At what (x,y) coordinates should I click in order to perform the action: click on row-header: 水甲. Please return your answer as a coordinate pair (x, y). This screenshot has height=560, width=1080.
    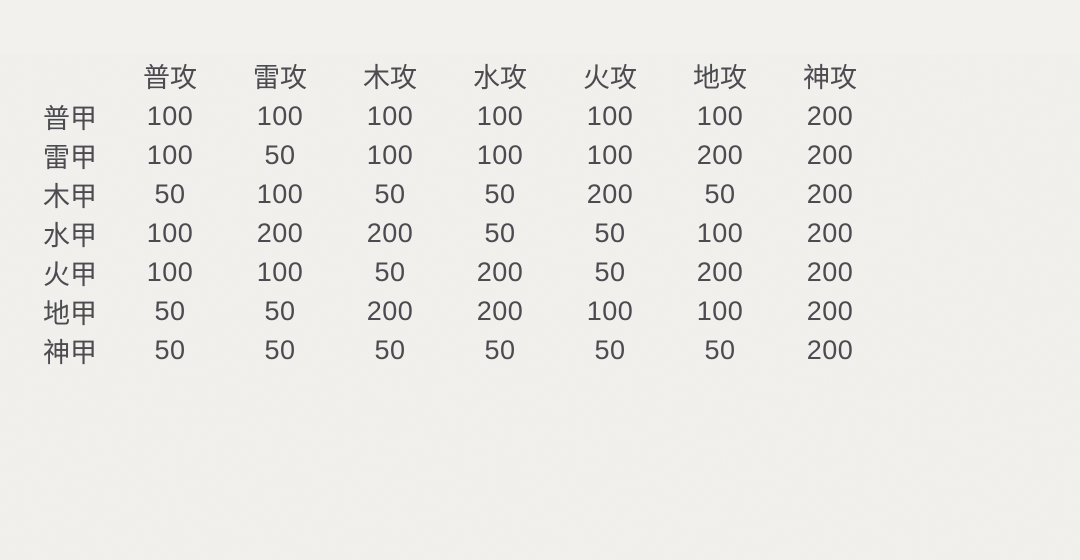
    Looking at the image, I should click on (70, 236).